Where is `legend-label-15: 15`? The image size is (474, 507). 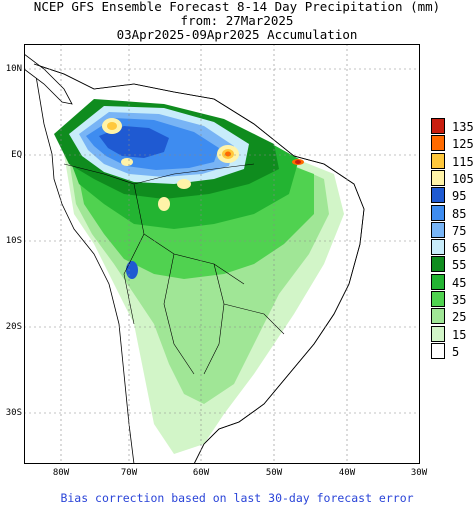 legend-label-15: 15 is located at coordinates (459, 334).